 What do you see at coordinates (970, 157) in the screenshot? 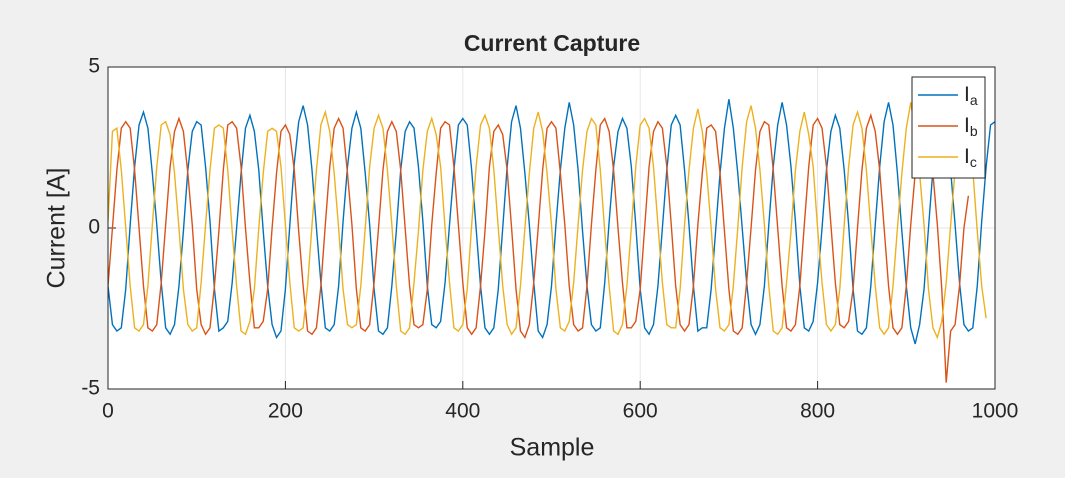
I see `legend-label: Ic` at bounding box center [970, 157].